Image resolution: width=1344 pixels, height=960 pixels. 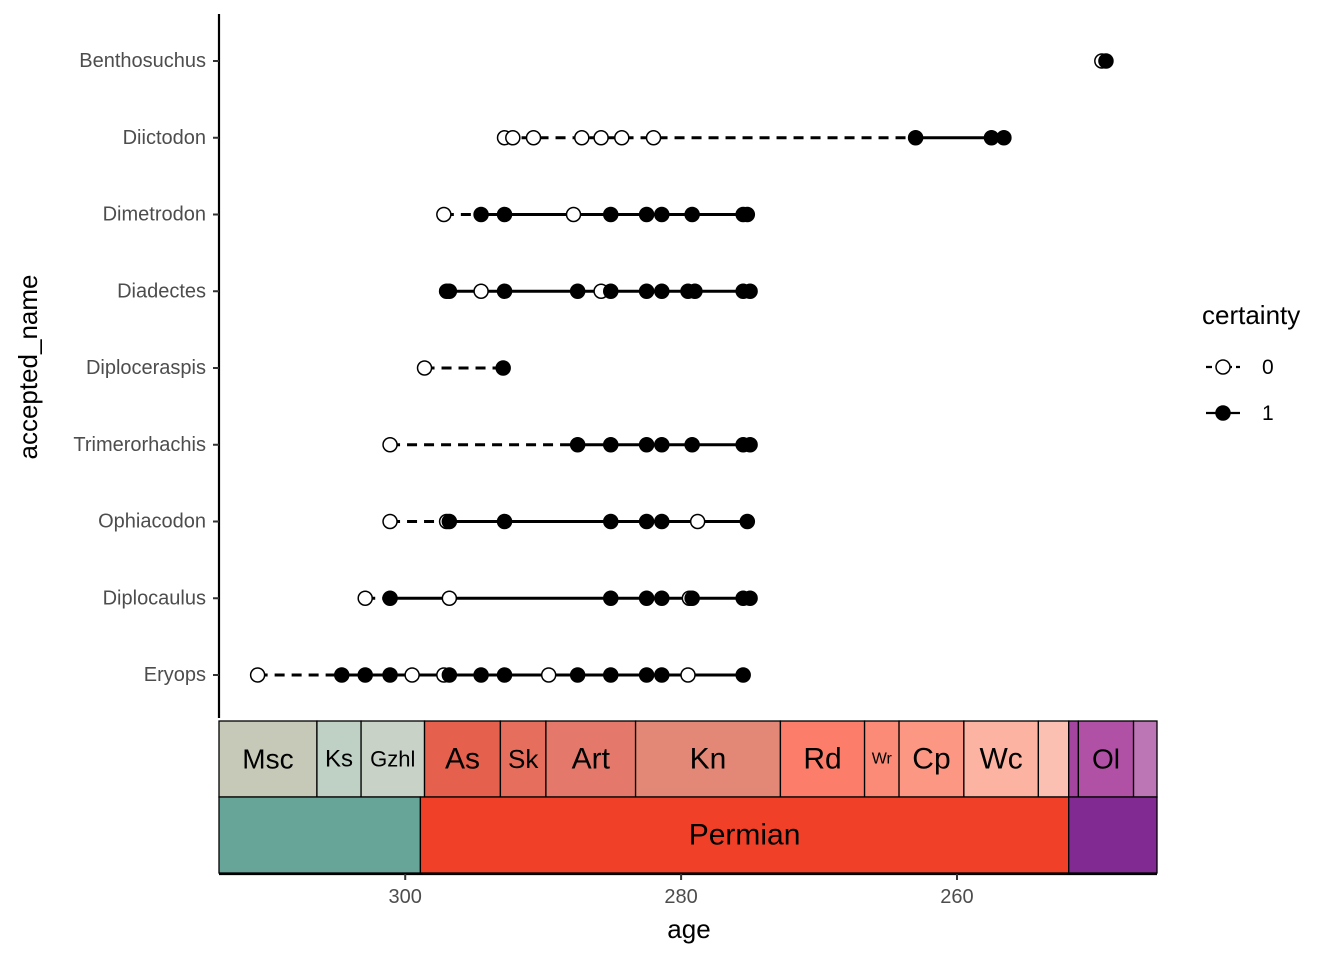 What do you see at coordinates (680, 897) in the screenshot?
I see `x-tick-label: 280` at bounding box center [680, 897].